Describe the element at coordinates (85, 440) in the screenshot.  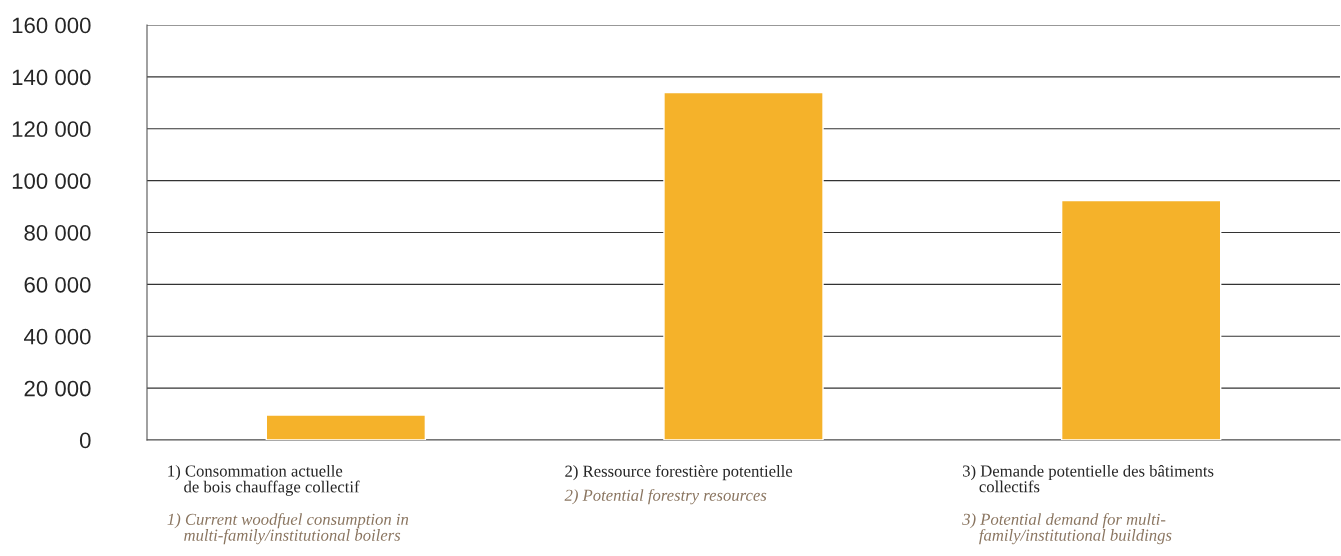
I see `y-tick-label: 0` at that location.